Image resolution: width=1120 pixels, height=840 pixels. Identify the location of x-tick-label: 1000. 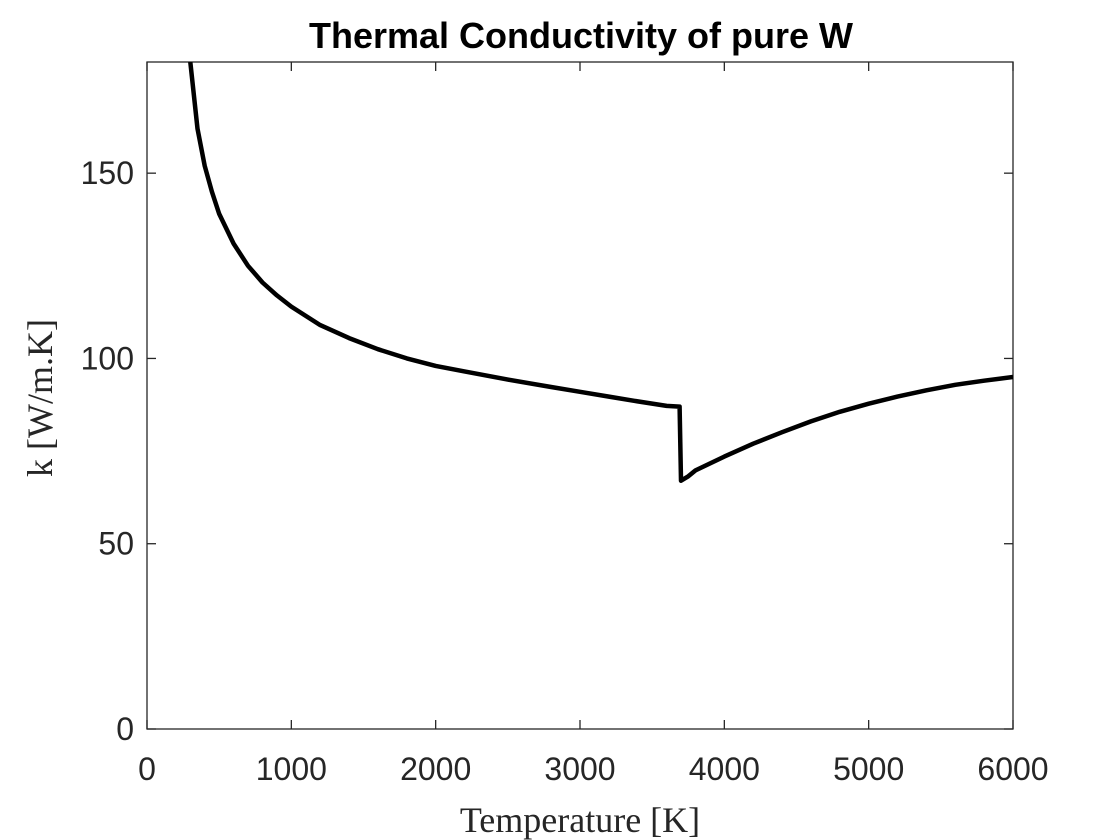
(291, 769).